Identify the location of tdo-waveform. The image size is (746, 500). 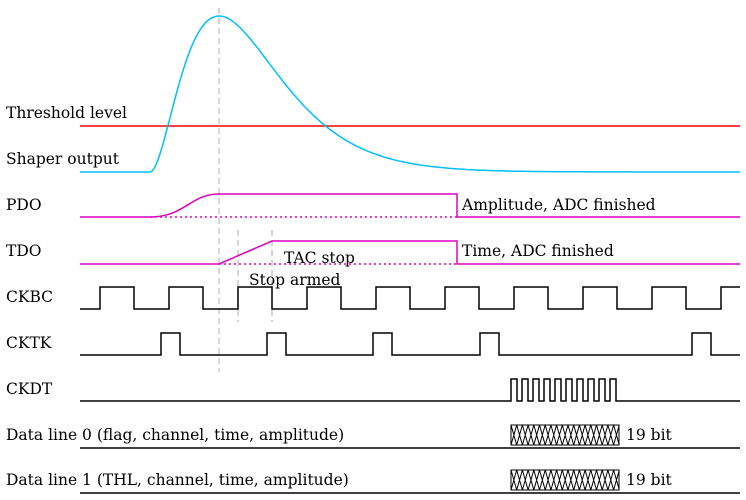
(410, 252).